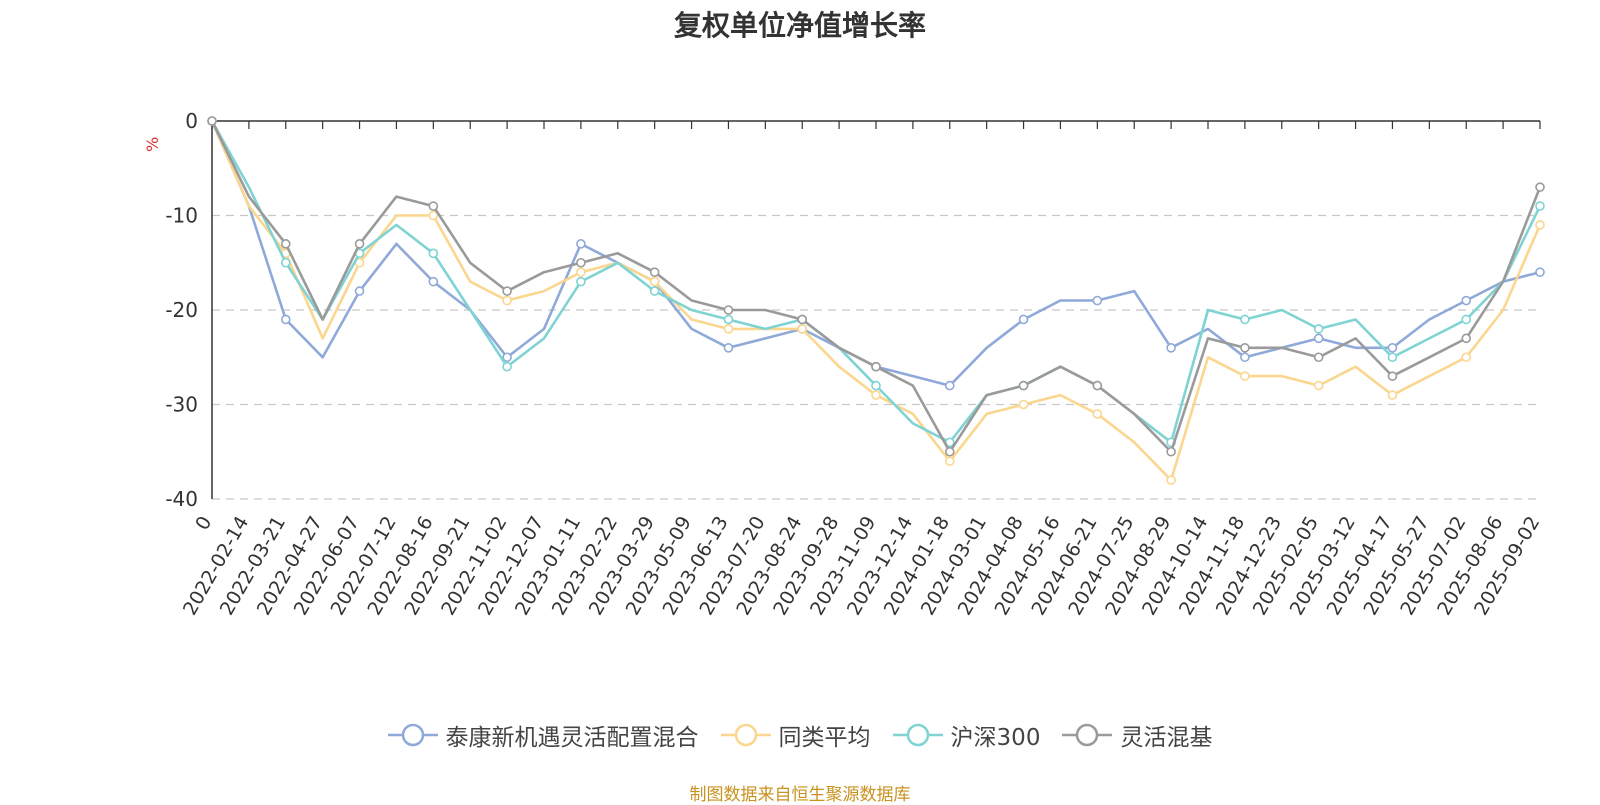 The width and height of the screenshot is (1600, 805). I want to click on source-note: 制图数据来自恒生聚源数据库, so click(800, 795).